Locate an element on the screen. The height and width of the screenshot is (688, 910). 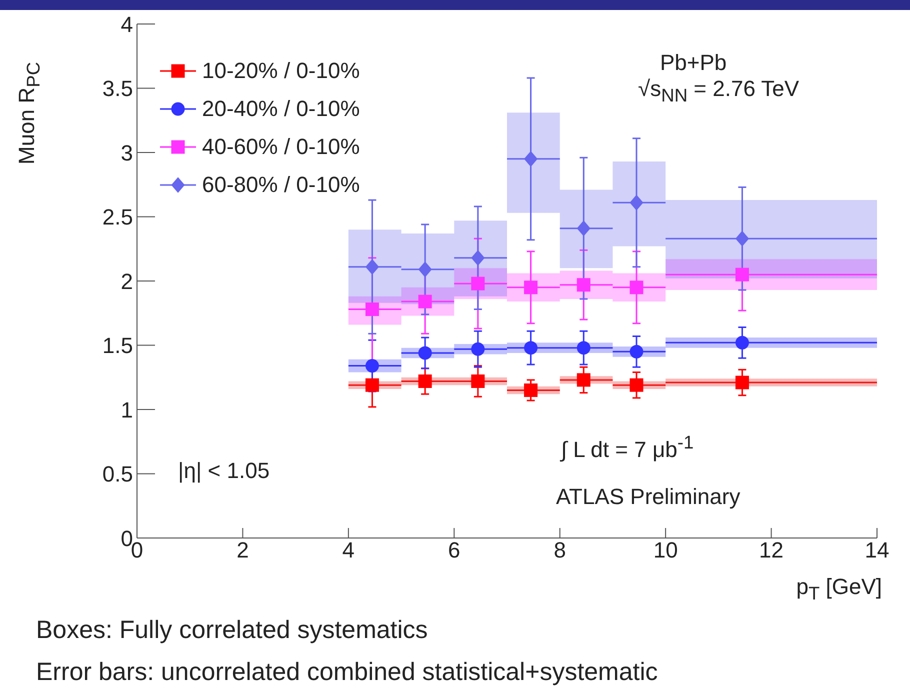
x-tick-label: 2 is located at coordinates (242, 550).